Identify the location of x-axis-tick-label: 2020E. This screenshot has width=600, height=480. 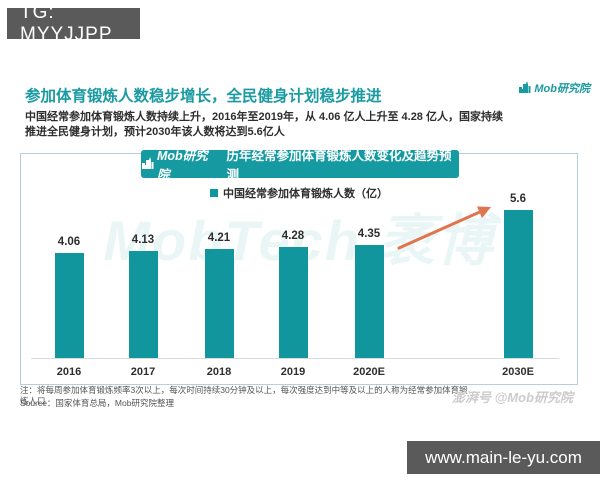
(369, 372).